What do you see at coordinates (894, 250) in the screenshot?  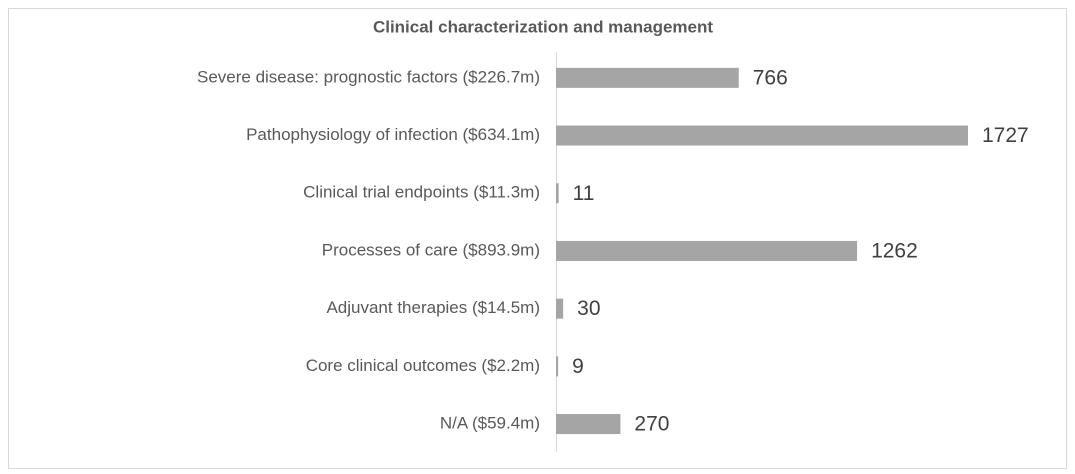 I see `data-label: 1262` at bounding box center [894, 250].